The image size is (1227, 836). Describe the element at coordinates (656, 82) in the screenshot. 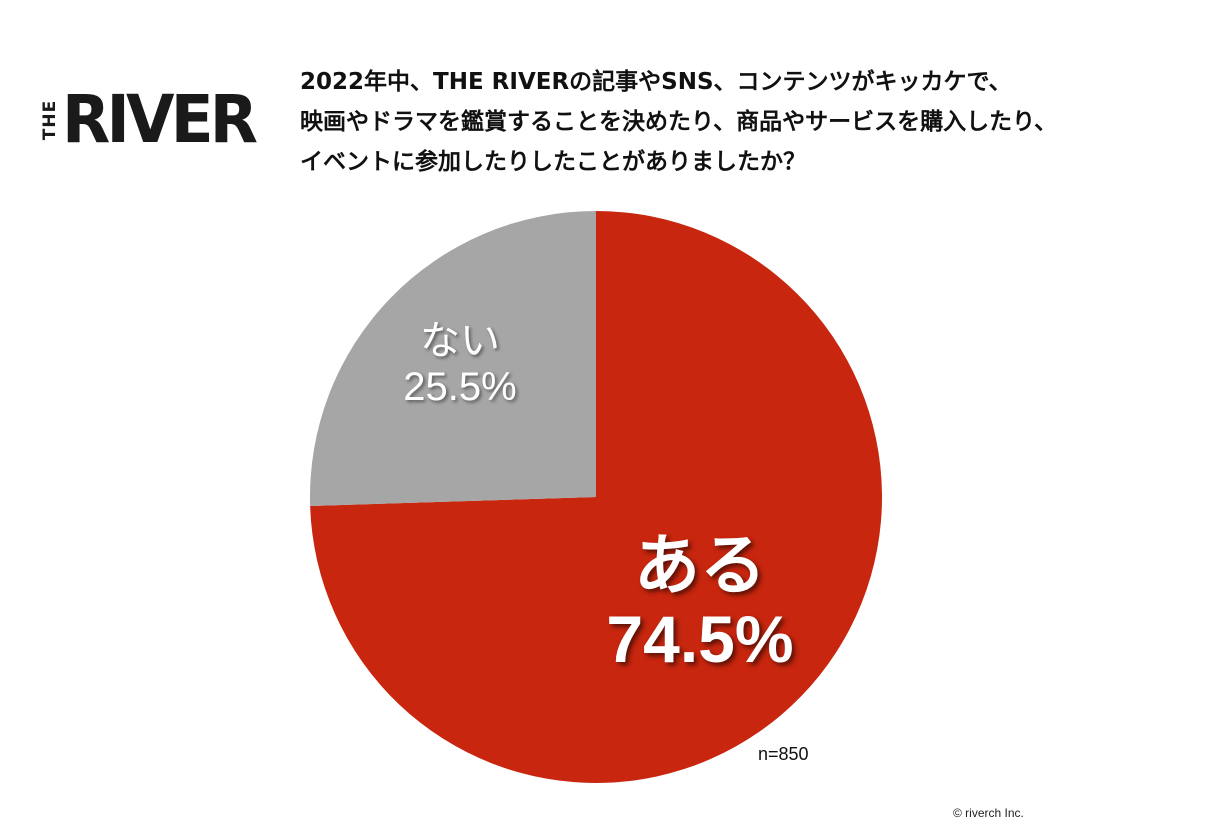

I see `title-line-1: 2022年中、THE RIVERの記事やSNS、コンテンツがキッカケで、` at that location.